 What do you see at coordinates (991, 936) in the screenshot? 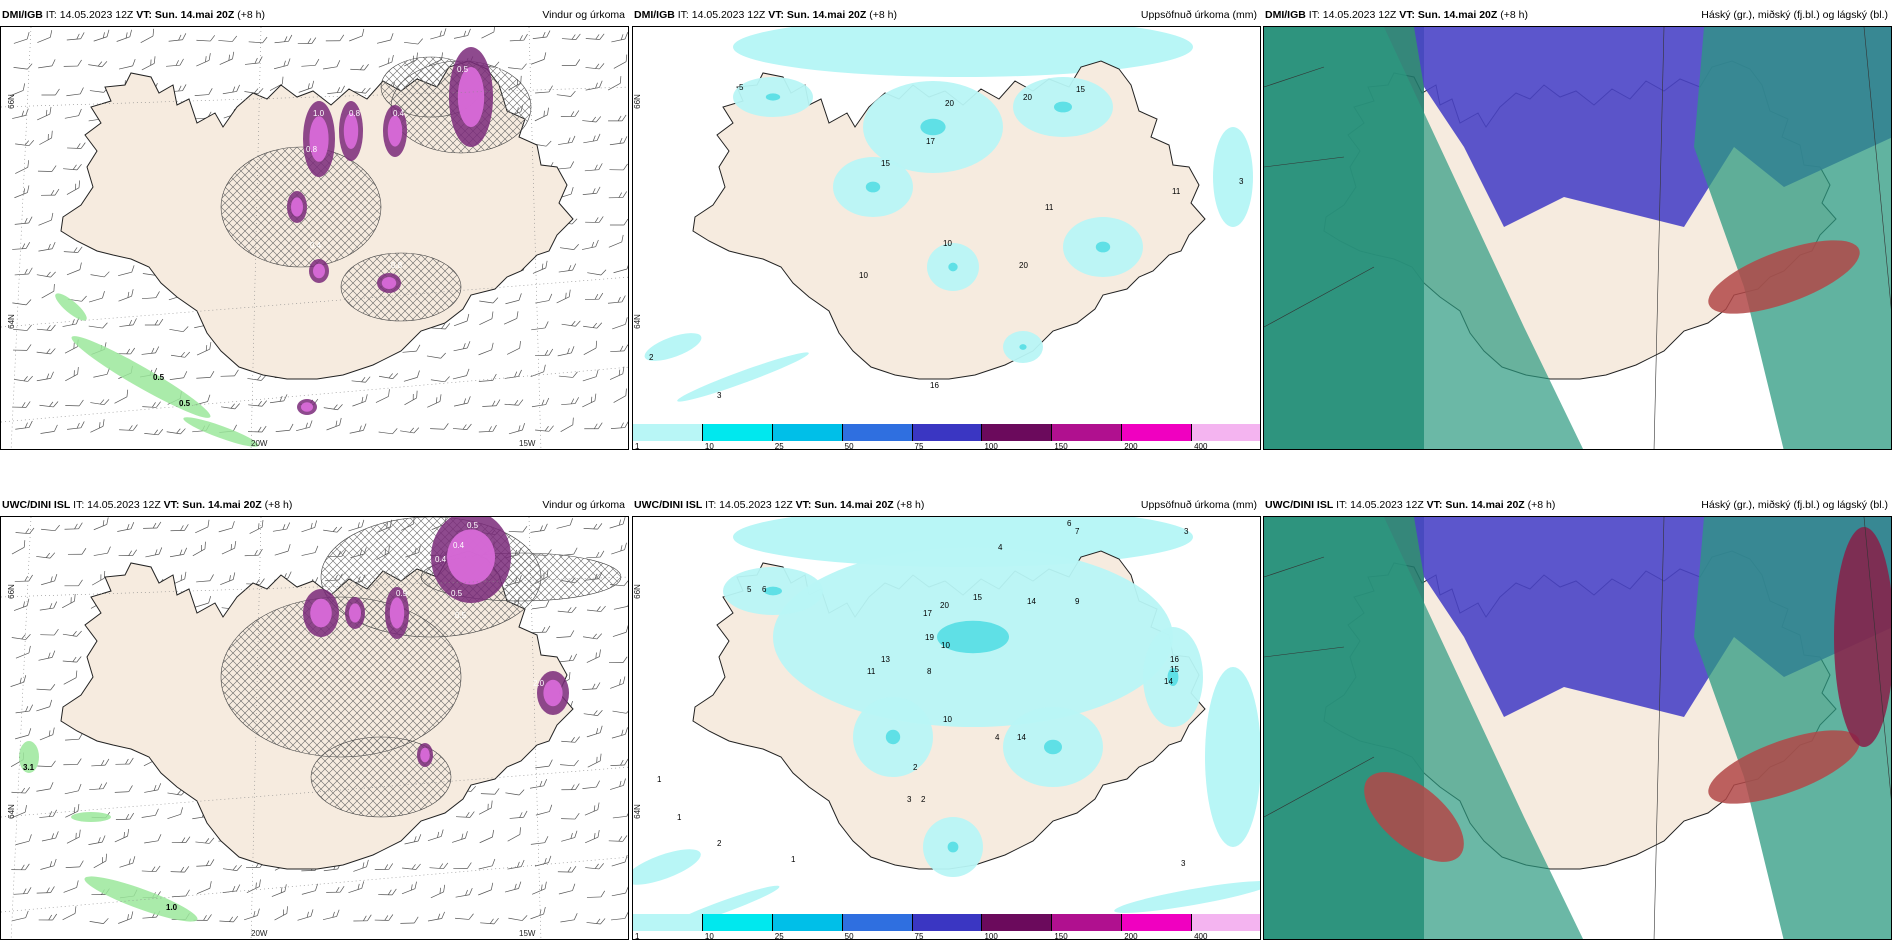
I see `colorbar-tick: 100` at bounding box center [991, 936].